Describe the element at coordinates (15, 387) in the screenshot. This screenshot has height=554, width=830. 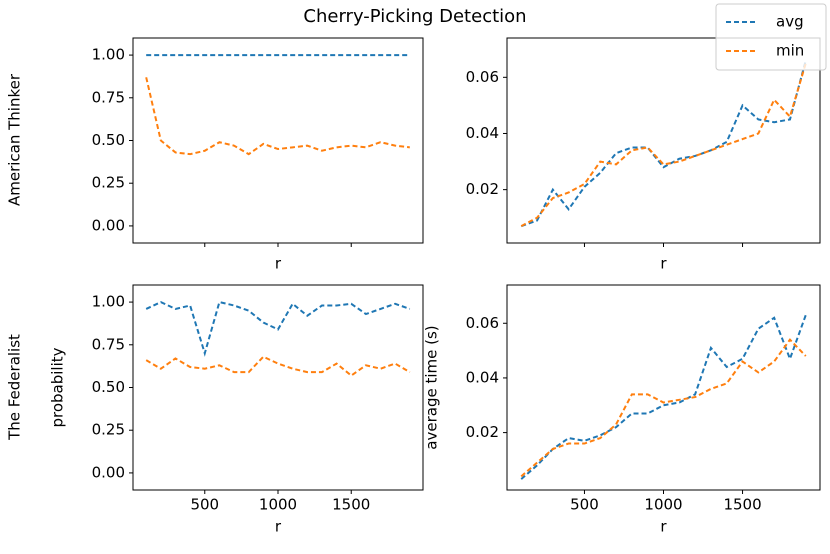
I see `row-label: The Federalist` at that location.